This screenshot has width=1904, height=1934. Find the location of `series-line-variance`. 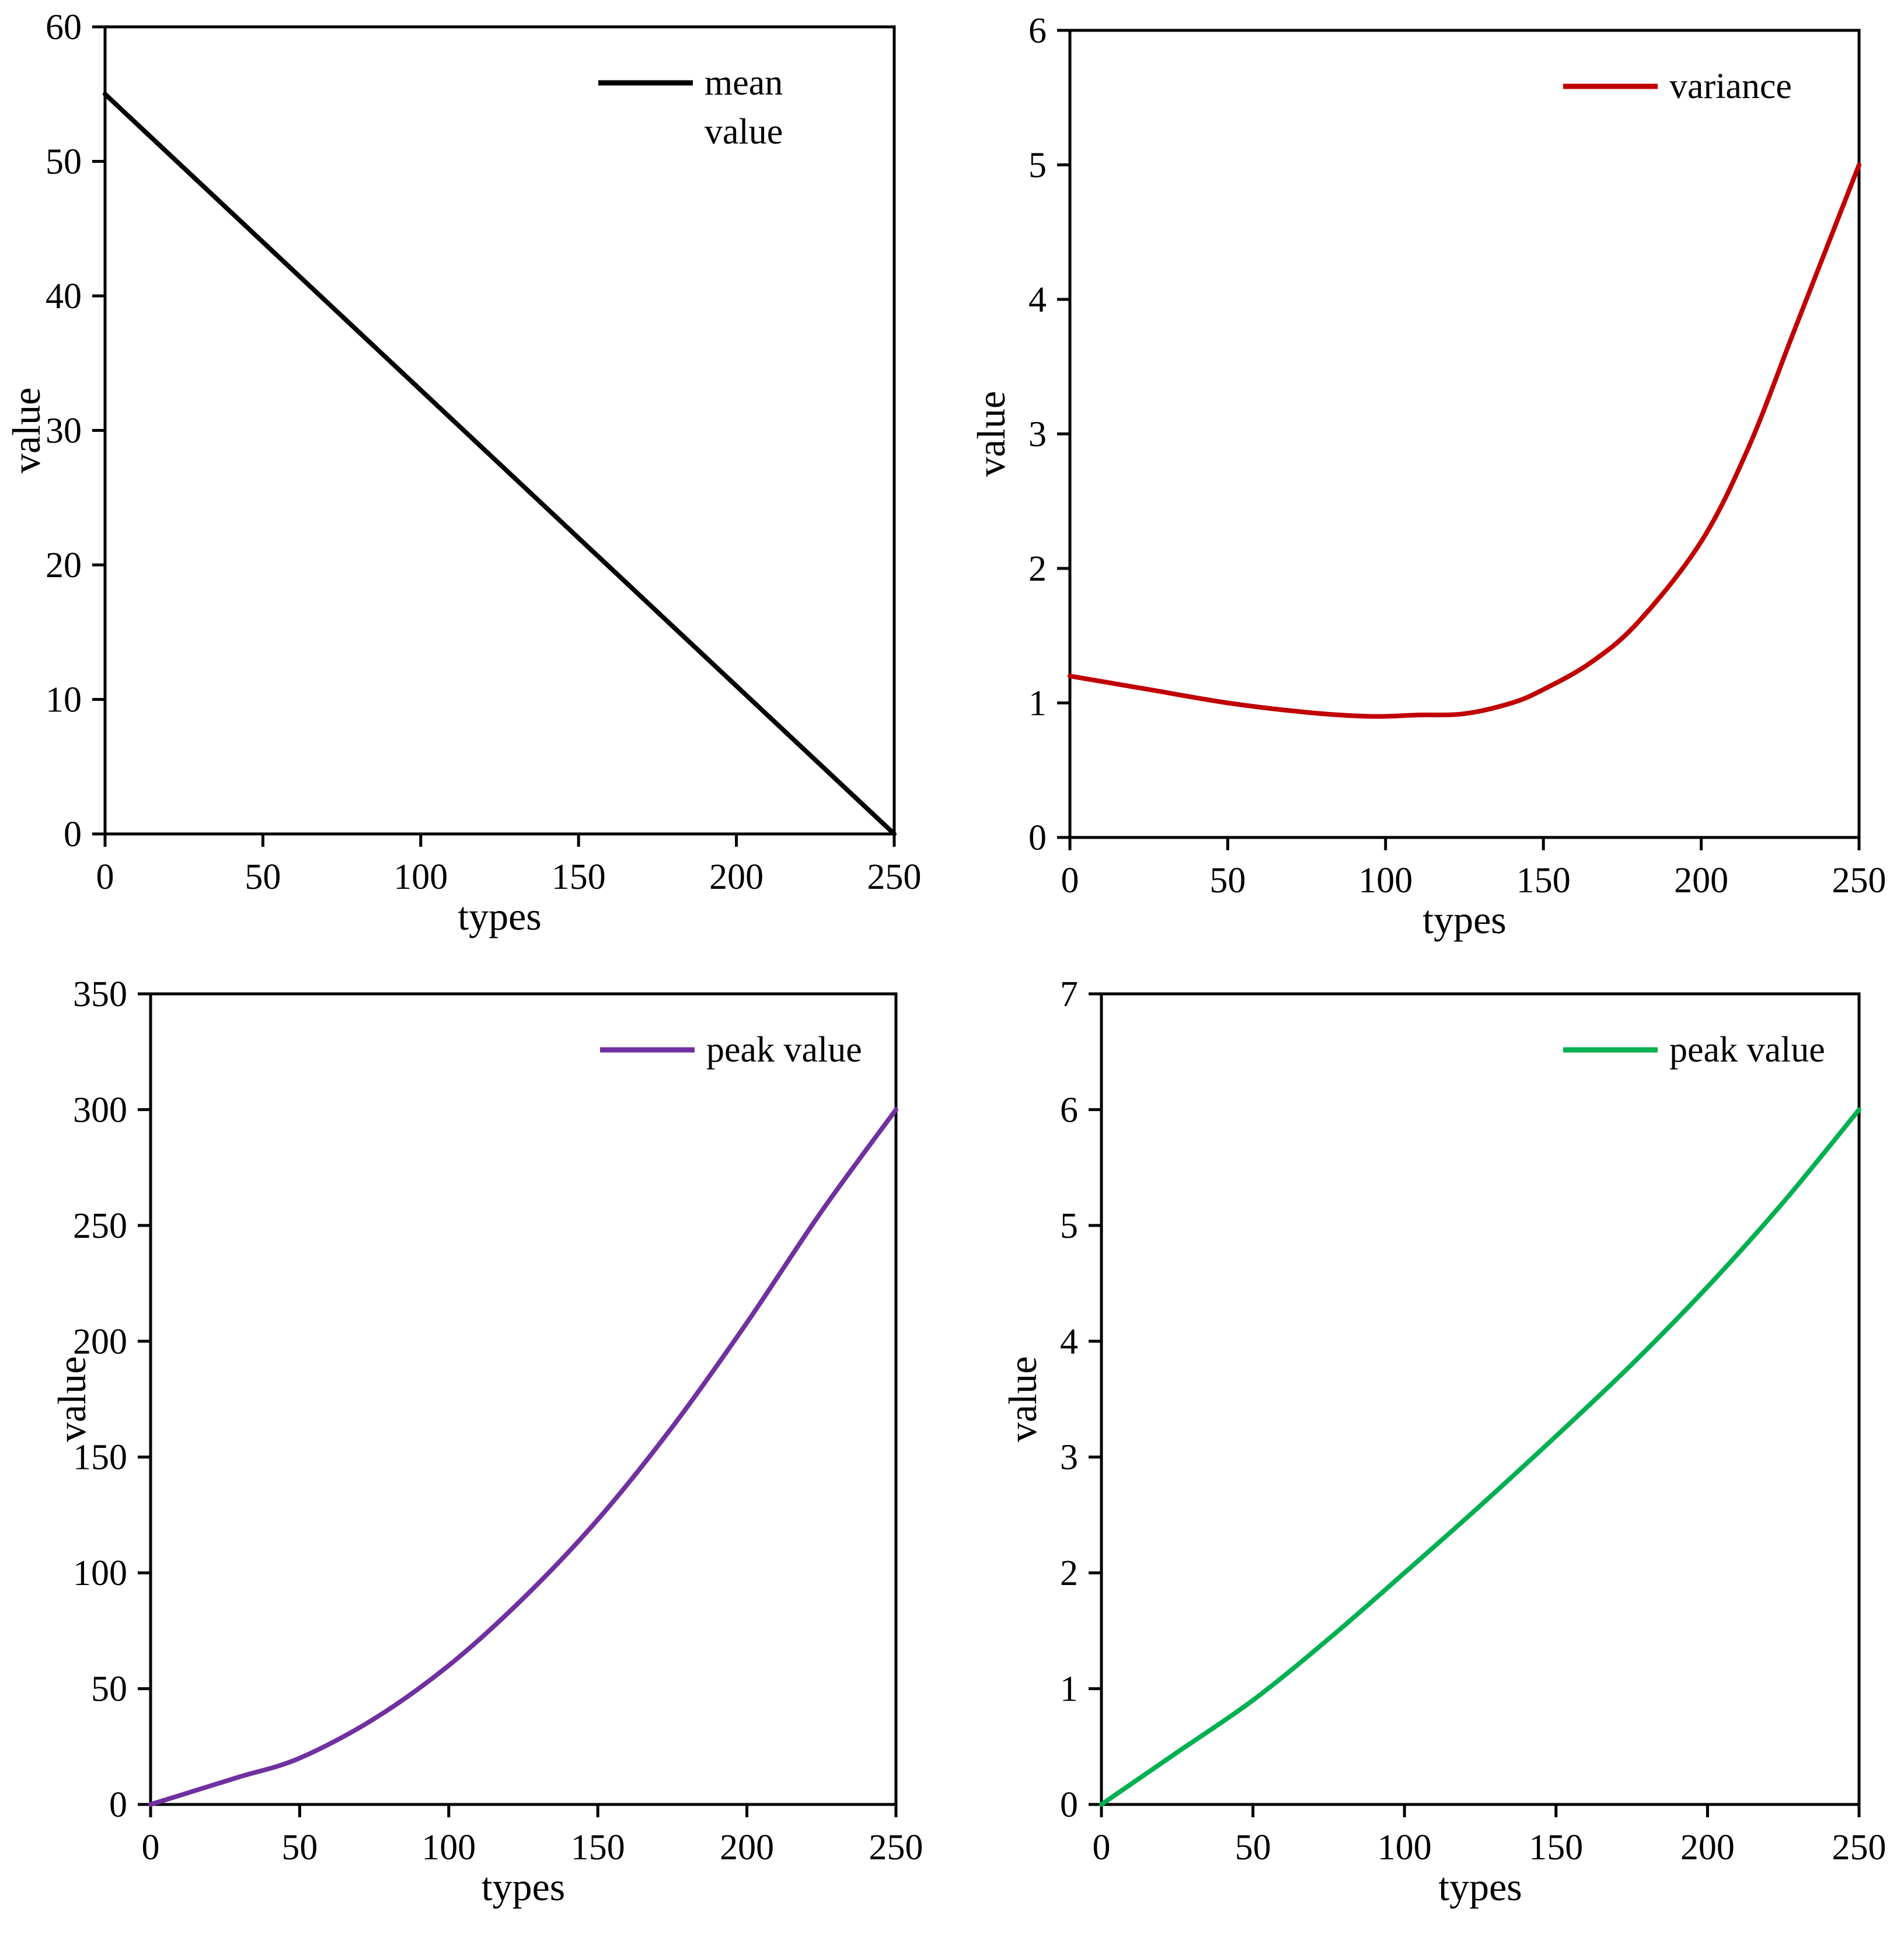

series-line-variance is located at coordinates (1464, 440).